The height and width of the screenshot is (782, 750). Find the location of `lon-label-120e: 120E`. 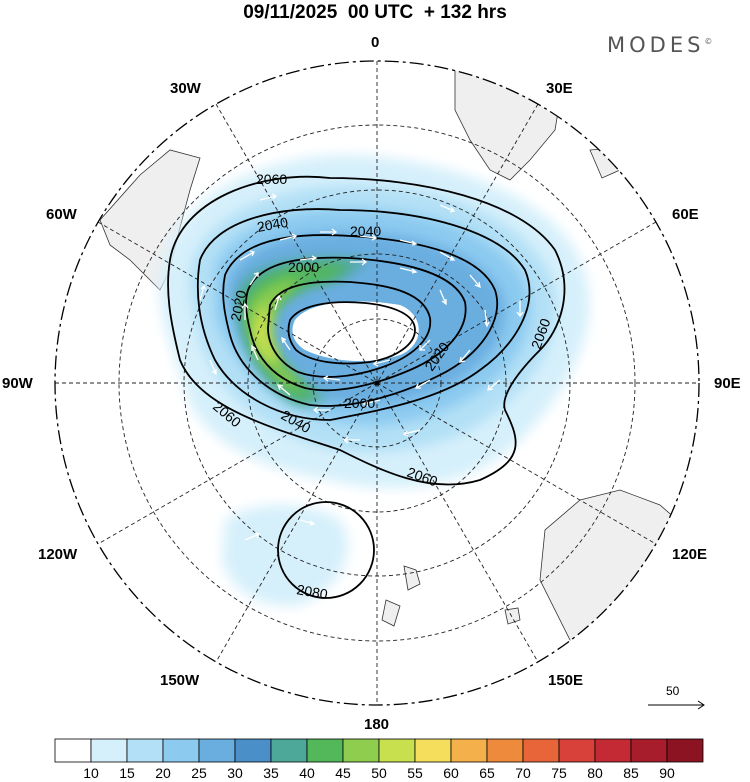

lon-label-120e: 120E is located at coordinates (690, 554).